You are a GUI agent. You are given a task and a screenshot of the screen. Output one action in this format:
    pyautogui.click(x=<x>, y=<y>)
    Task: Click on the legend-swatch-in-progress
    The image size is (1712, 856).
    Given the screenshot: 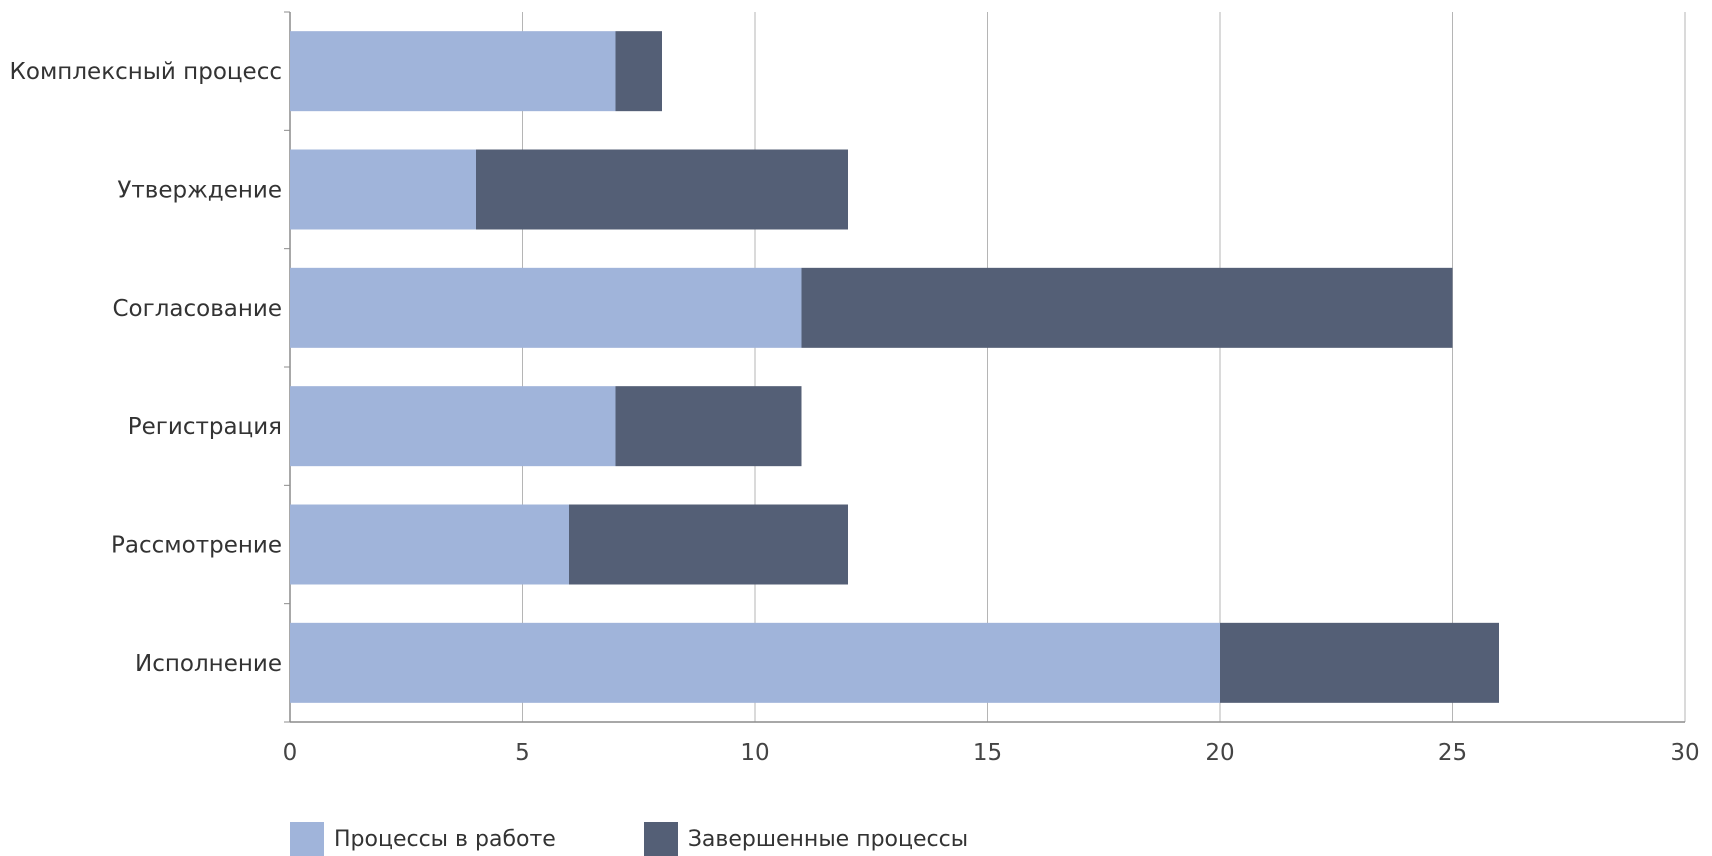 What is the action you would take?
    pyautogui.click(x=307, y=839)
    